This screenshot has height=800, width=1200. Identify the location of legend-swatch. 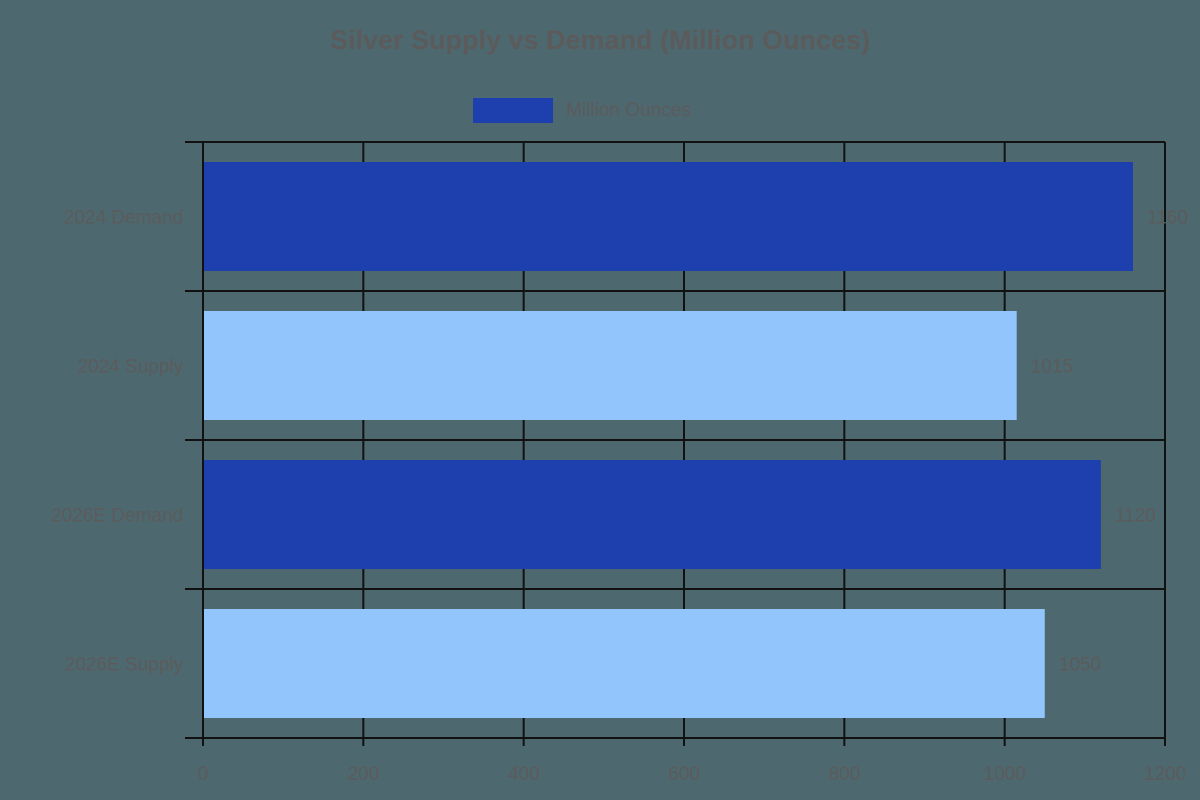
(513, 110).